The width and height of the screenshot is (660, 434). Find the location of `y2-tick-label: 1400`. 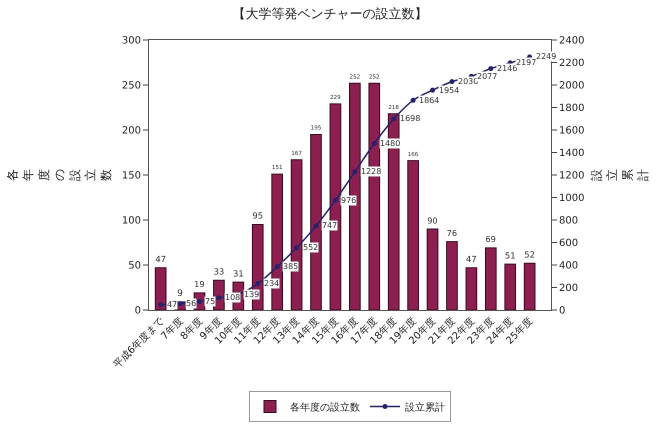

y2-tick-label: 1400 is located at coordinates (571, 153).